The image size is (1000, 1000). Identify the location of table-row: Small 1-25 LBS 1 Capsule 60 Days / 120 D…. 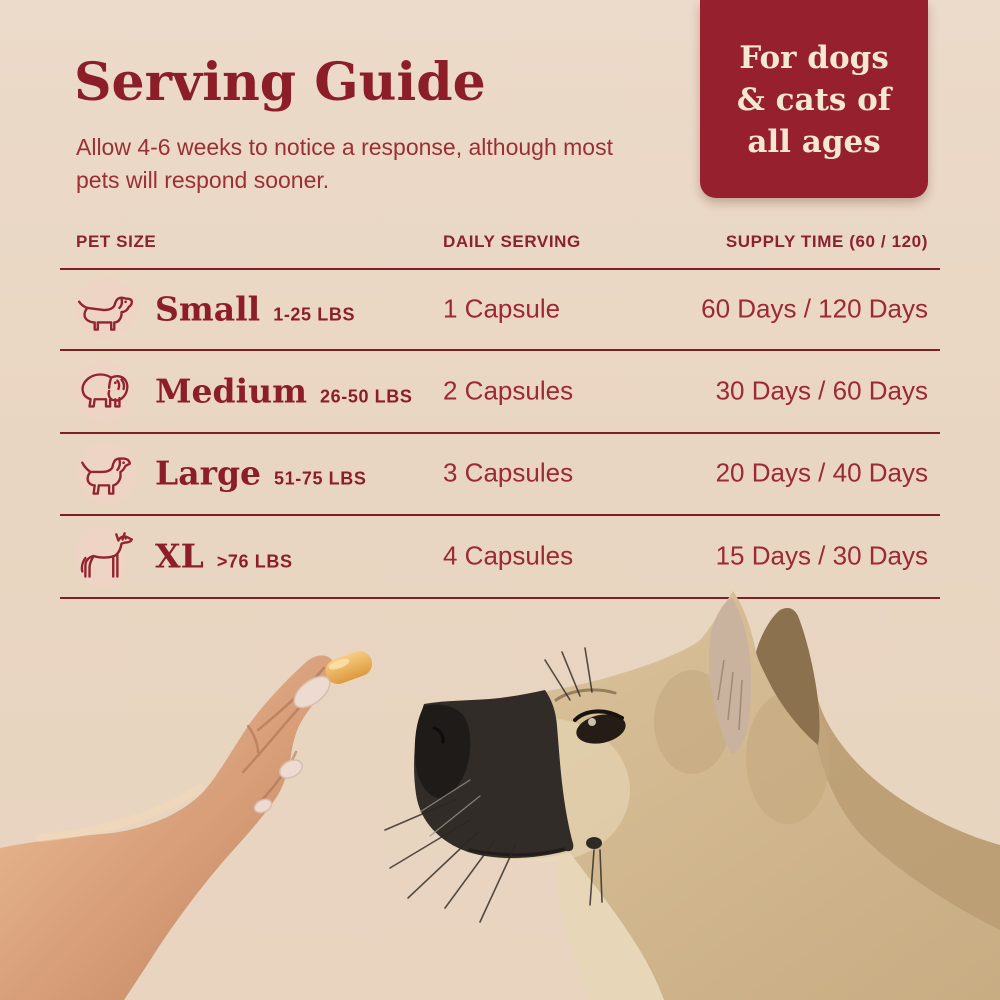
(500, 308).